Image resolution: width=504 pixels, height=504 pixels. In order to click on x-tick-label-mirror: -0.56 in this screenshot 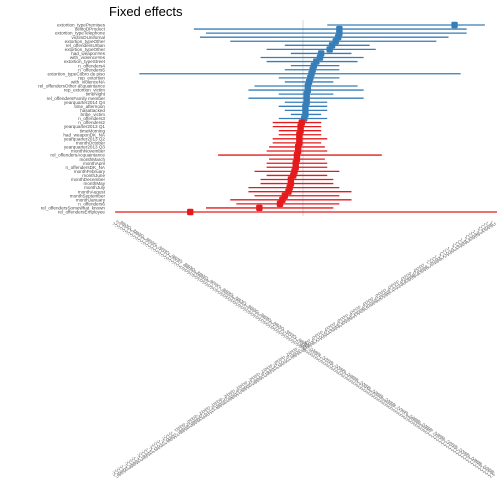, I will do `click(230, 395)`.